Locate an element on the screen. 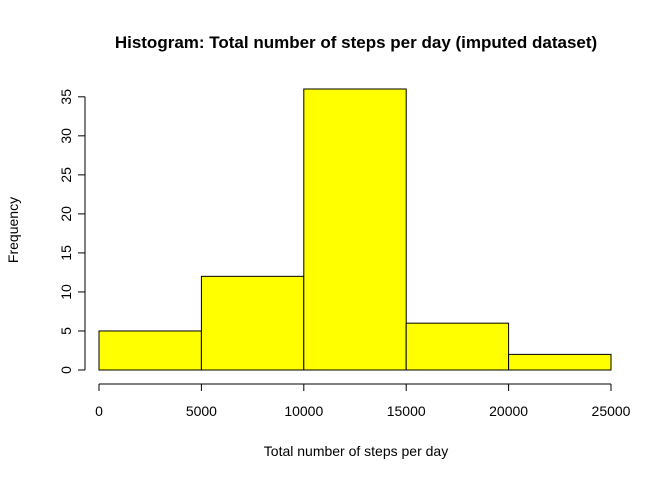 This screenshot has height=480, width=672. y-tick-label: 20 is located at coordinates (66, 214).